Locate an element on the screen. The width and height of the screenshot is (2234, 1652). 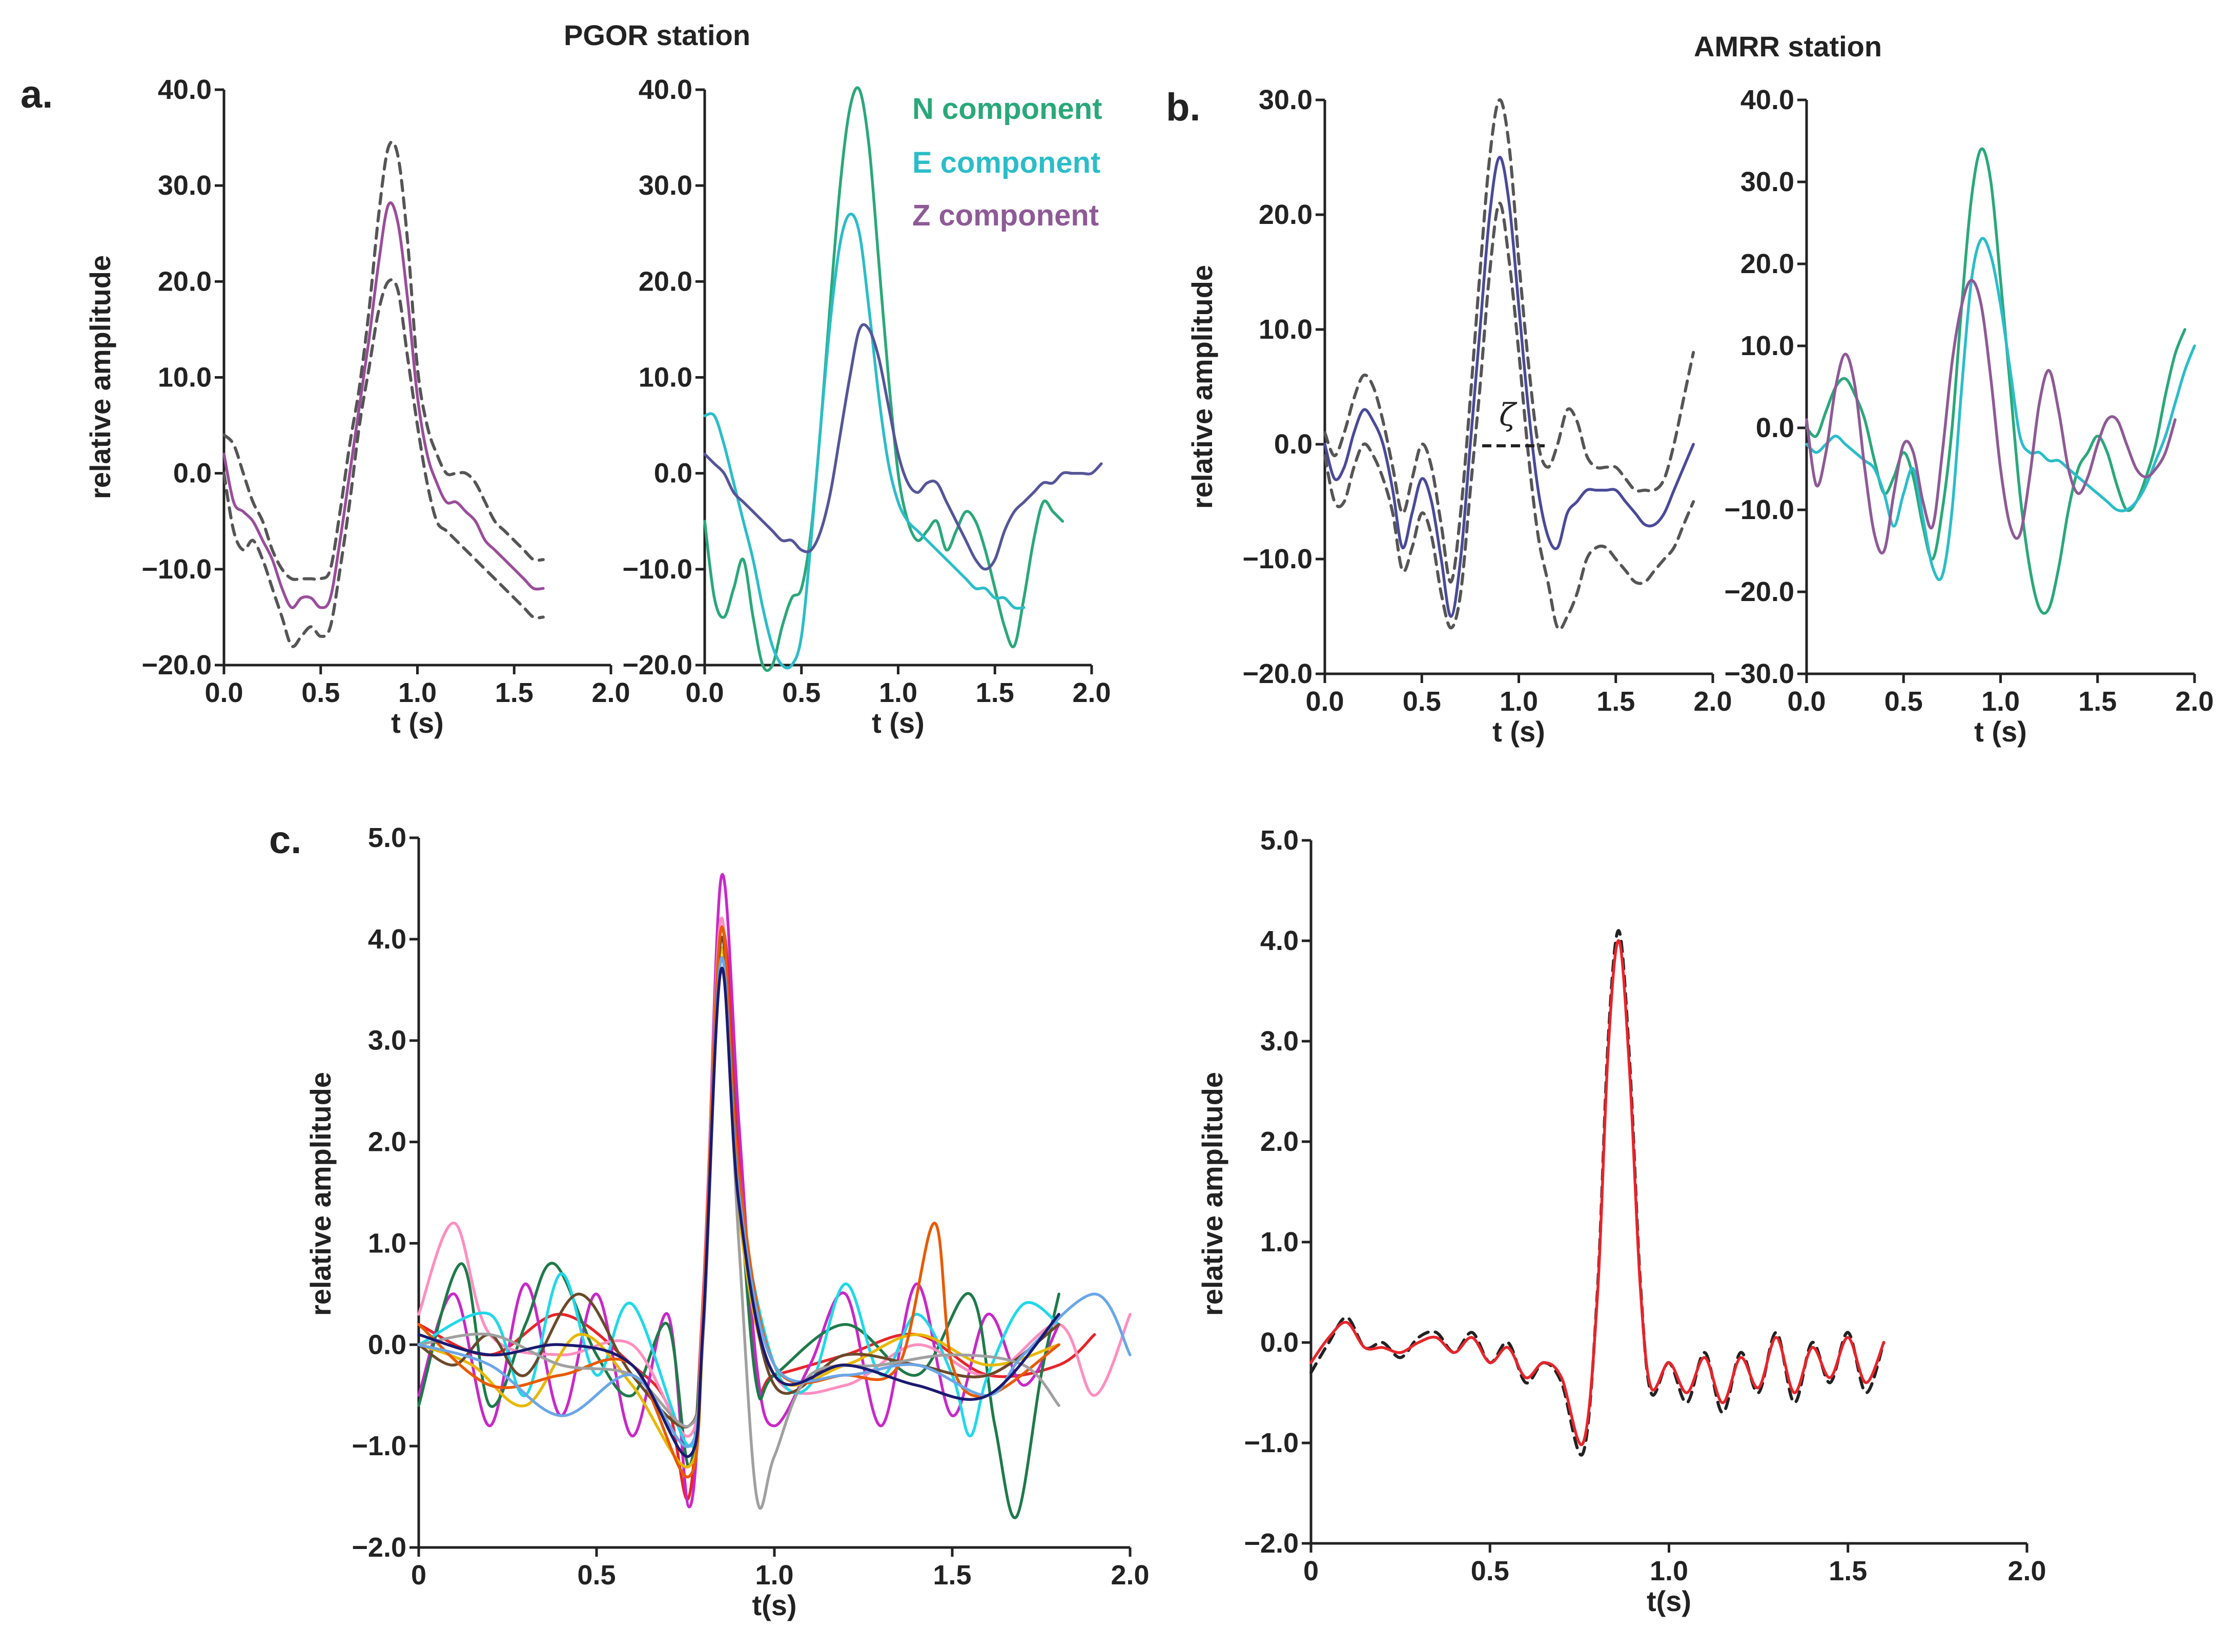
title-pgor-station: PGOR station is located at coordinates (657, 35).